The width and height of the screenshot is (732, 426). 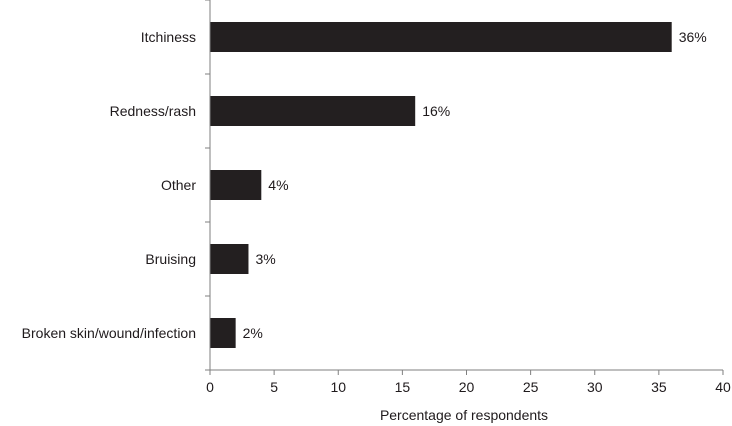 I want to click on data-label: 36%, so click(x=693, y=37).